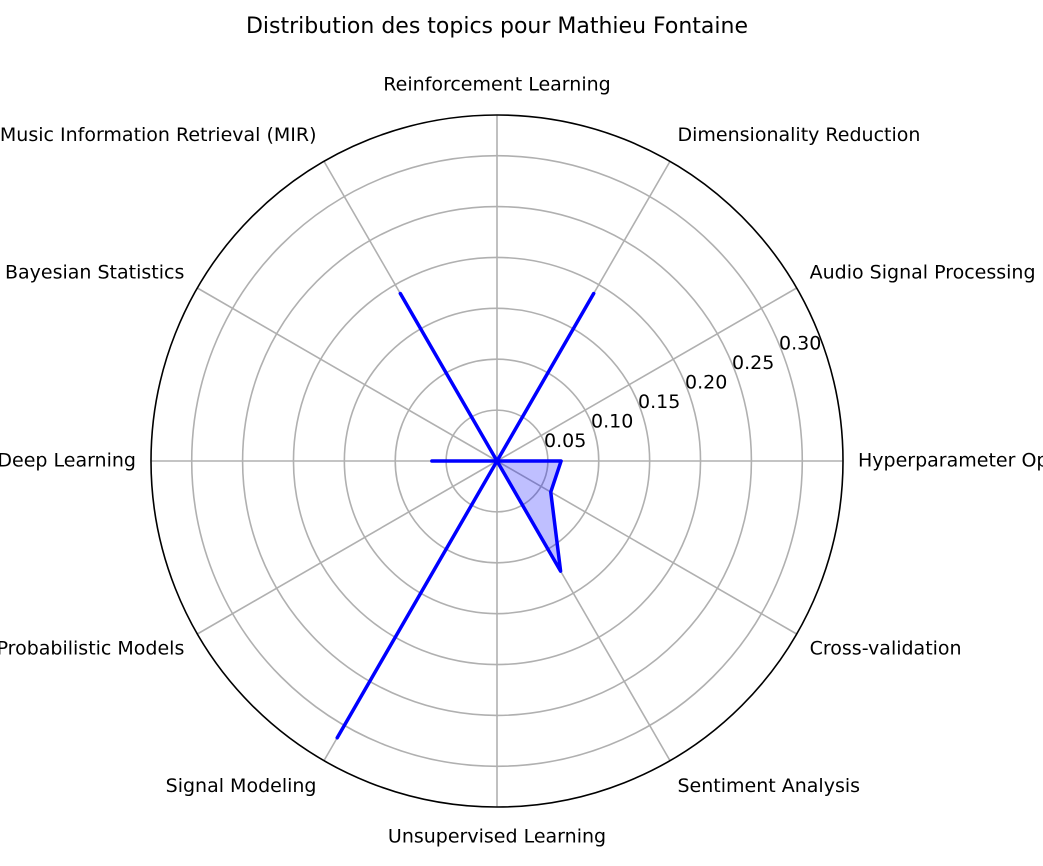  Describe the element at coordinates (886, 649) in the screenshot. I see `category-label-cross-validation: Cross-validation` at that location.